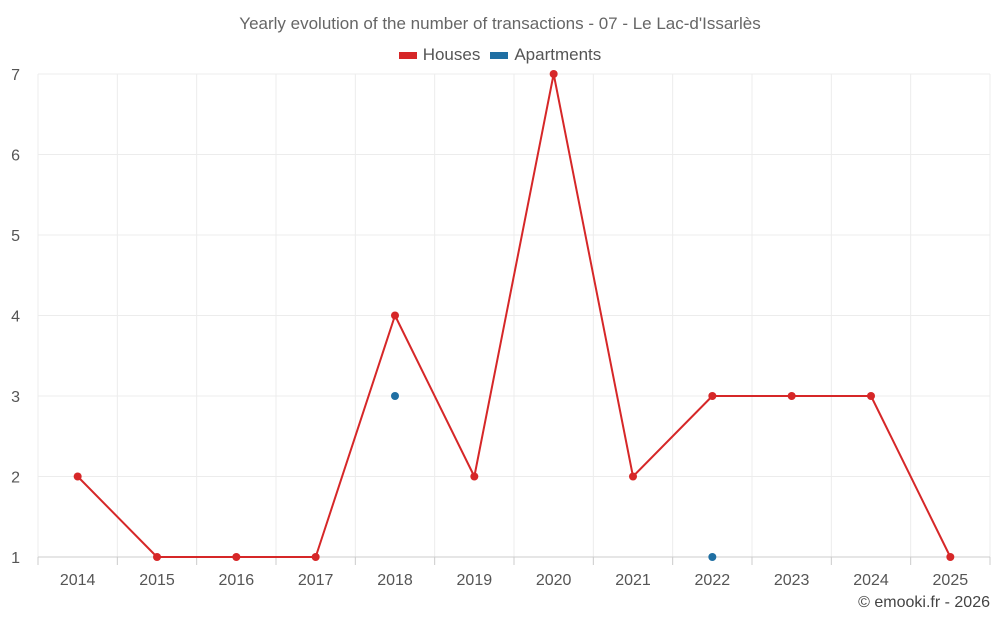  What do you see at coordinates (951, 580) in the screenshot?
I see `x-tick-label: 2025` at bounding box center [951, 580].